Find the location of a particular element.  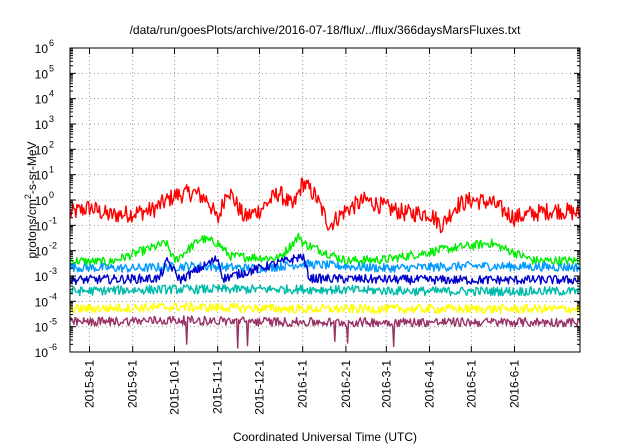

x-tick-label: 2015-8-1 is located at coordinates (90, 384).